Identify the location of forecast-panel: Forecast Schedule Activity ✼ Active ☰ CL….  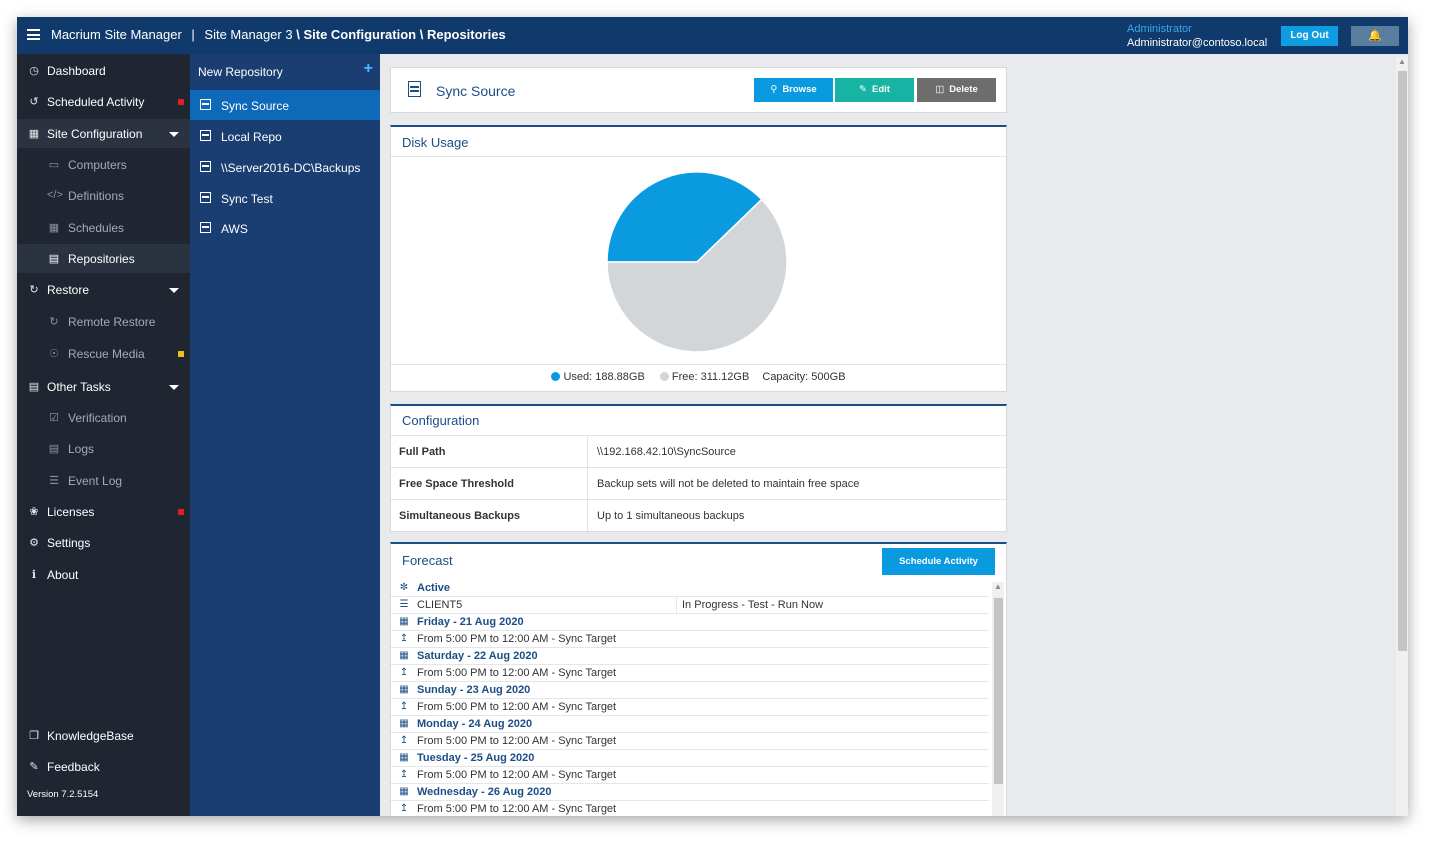
(698, 679).